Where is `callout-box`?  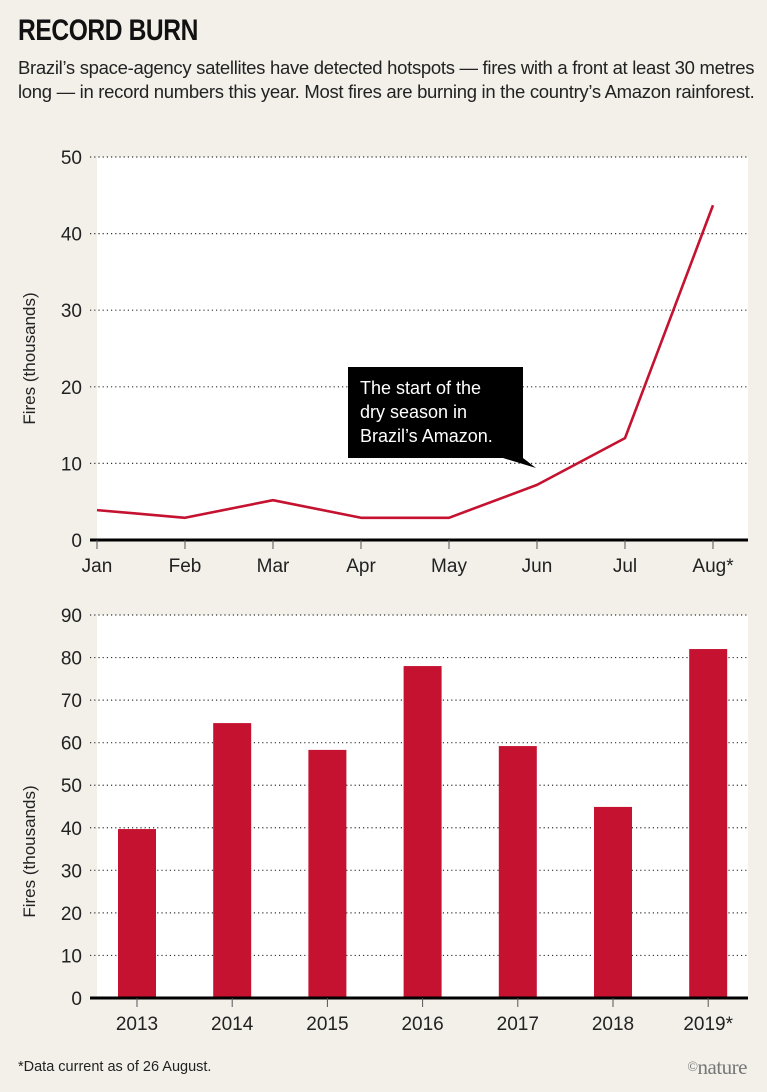 callout-box is located at coordinates (442, 417).